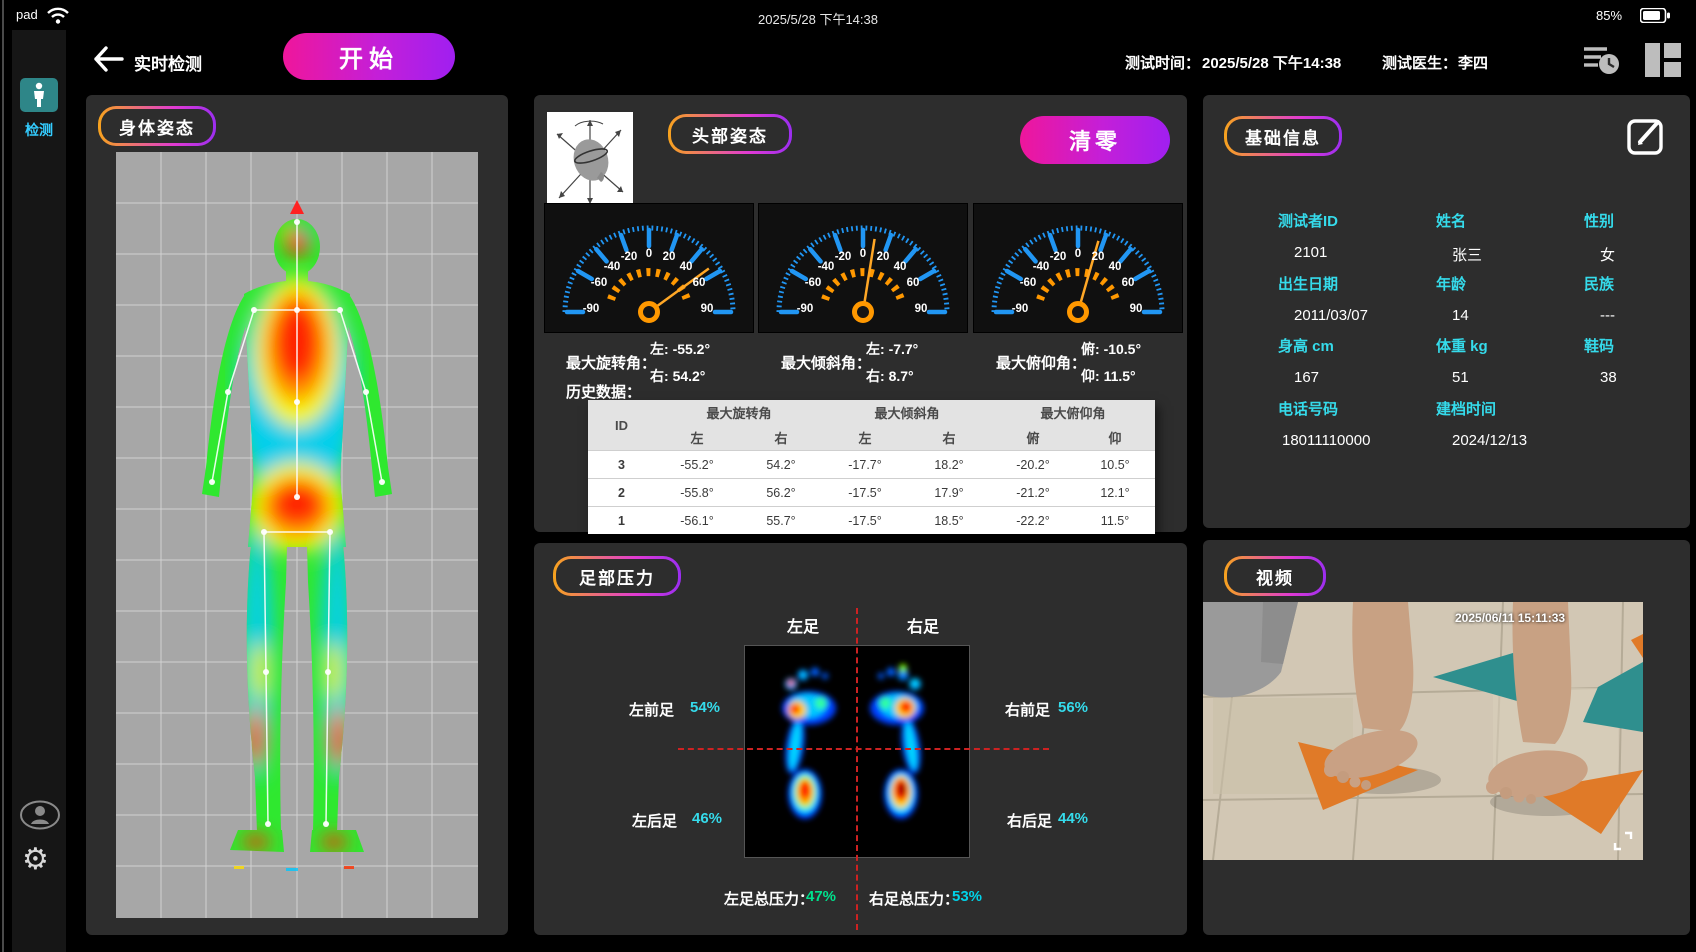  I want to click on tilt-left-label: 左:, so click(875, 349).